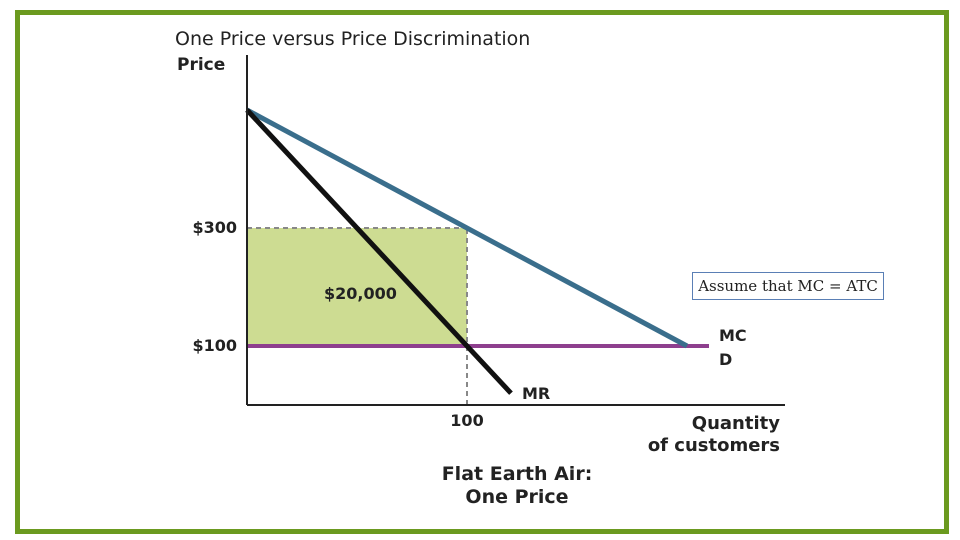 This screenshot has width=960, height=540. Describe the element at coordinates (733, 335) in the screenshot. I see `mc-label: MC` at that location.